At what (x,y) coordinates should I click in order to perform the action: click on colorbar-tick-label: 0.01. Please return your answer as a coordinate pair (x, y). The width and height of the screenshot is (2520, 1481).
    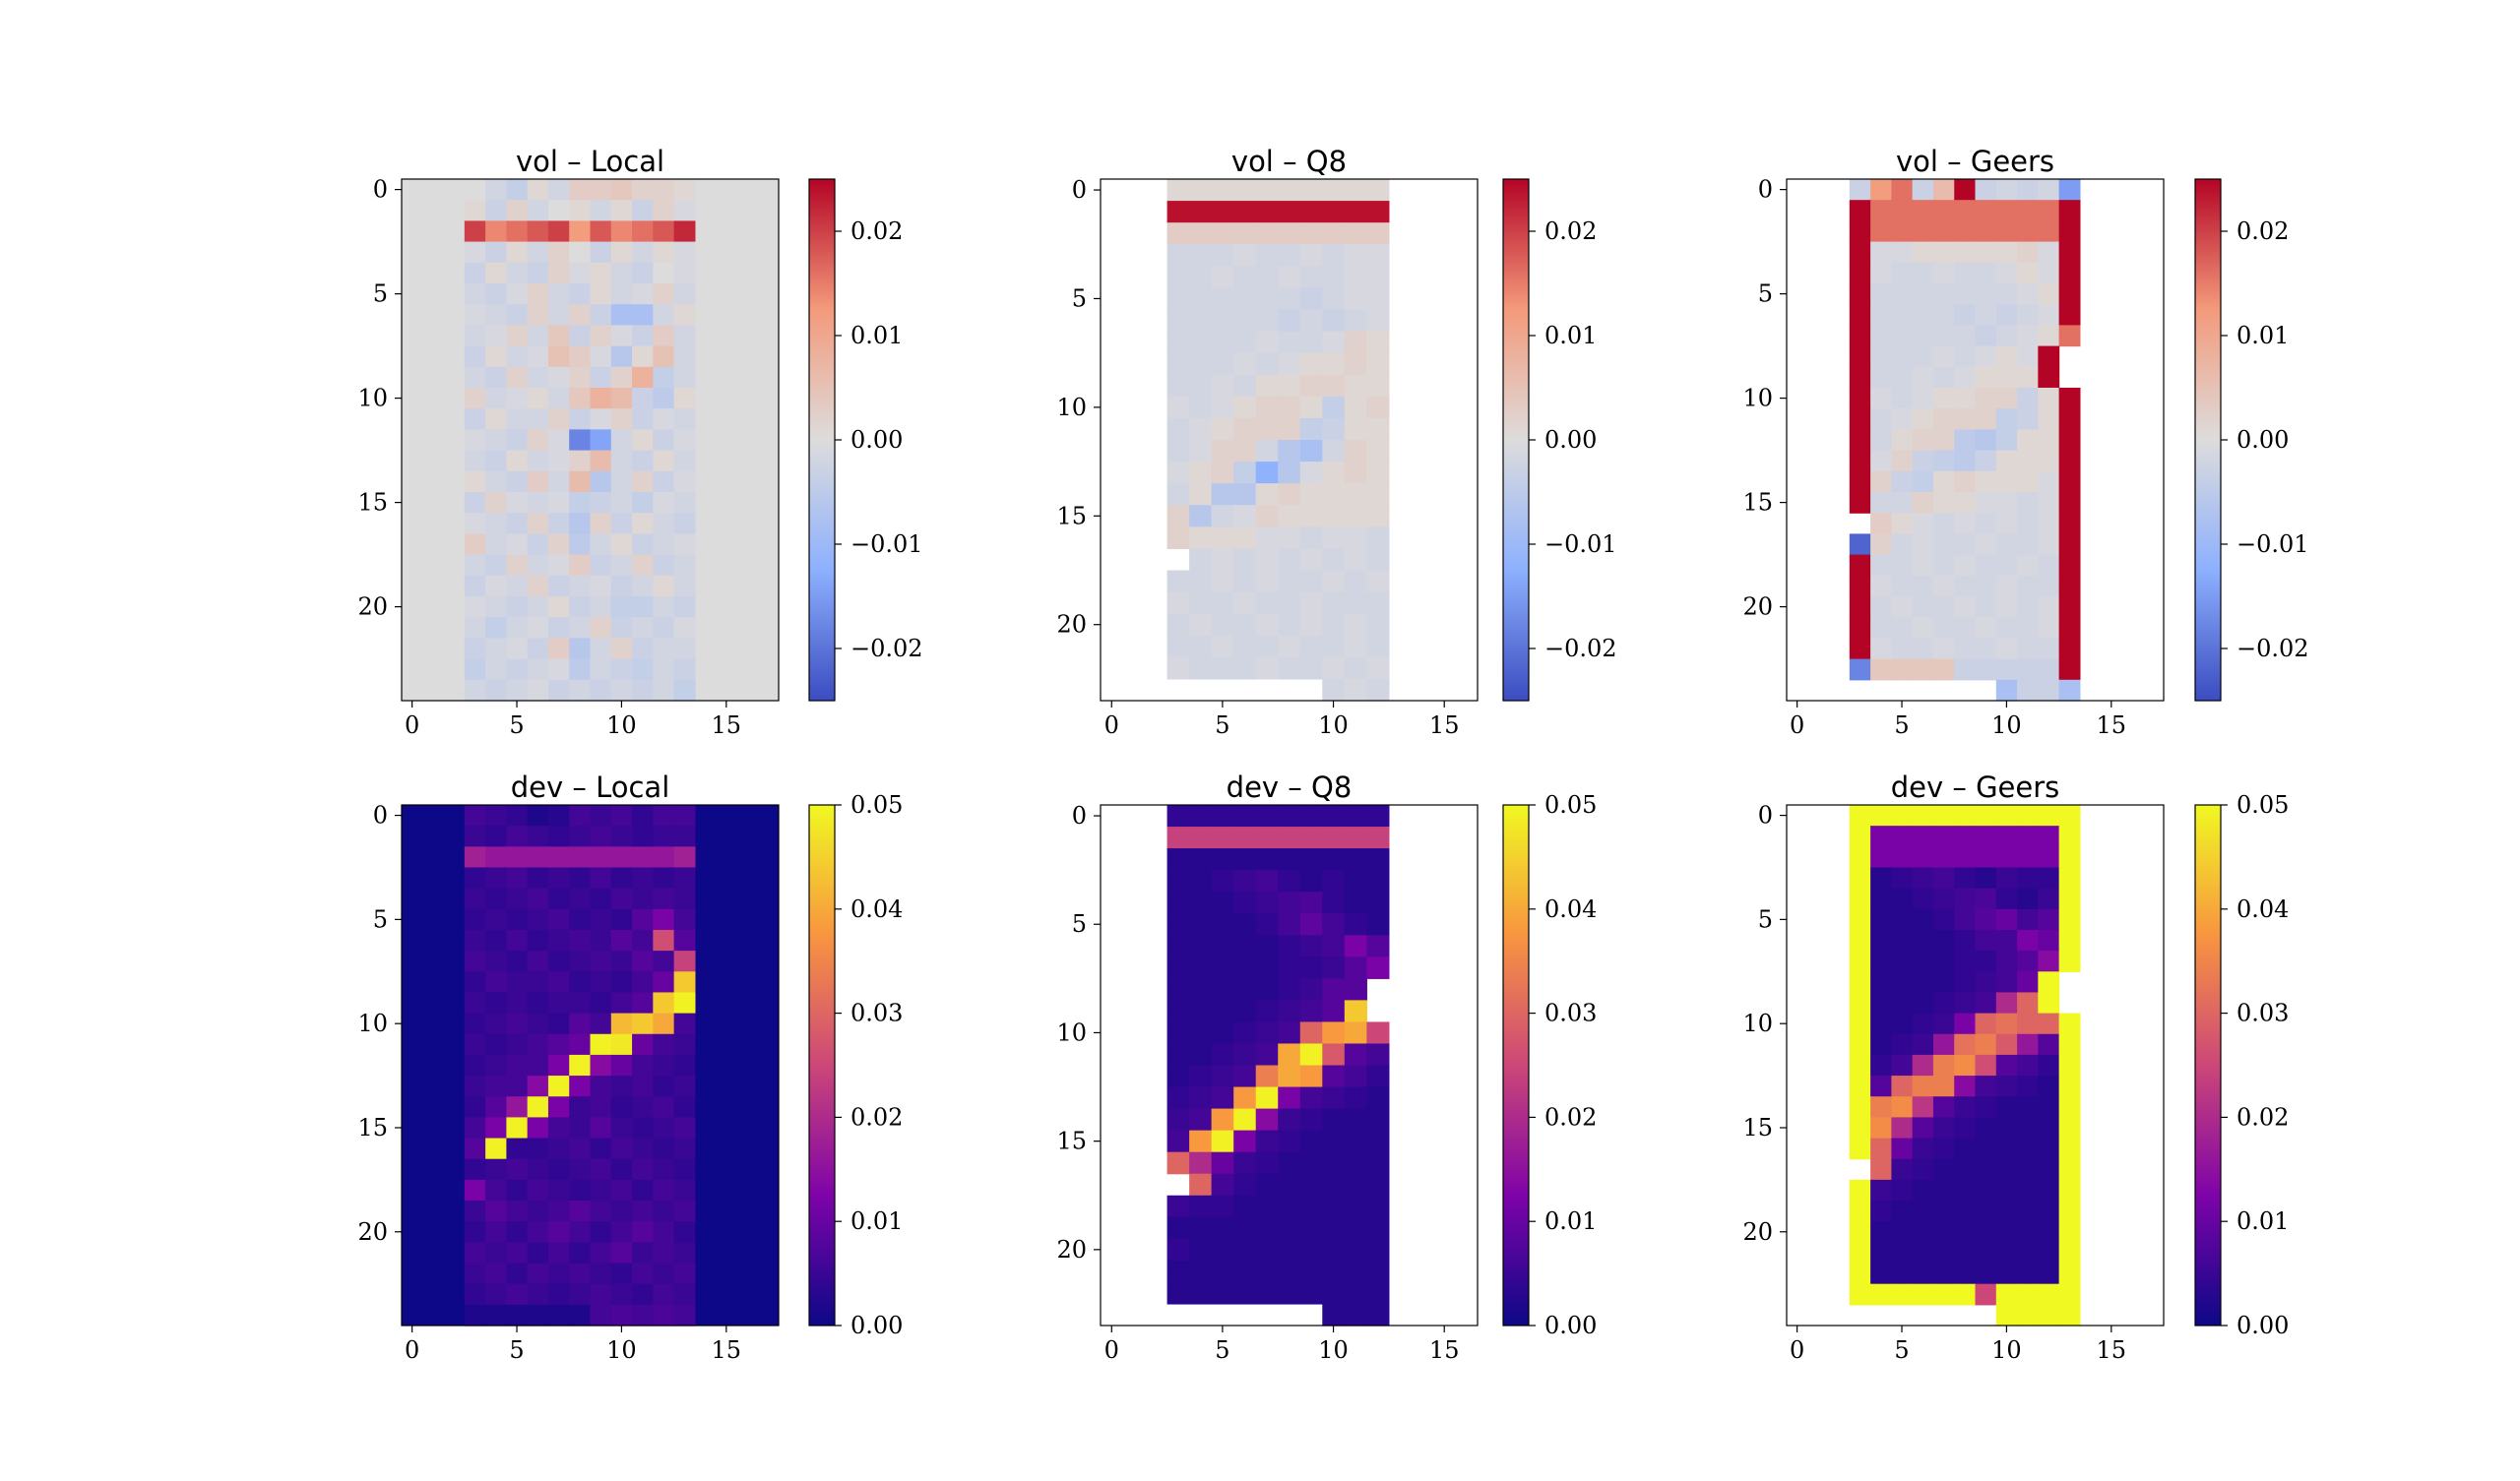
    Looking at the image, I should click on (2262, 335).